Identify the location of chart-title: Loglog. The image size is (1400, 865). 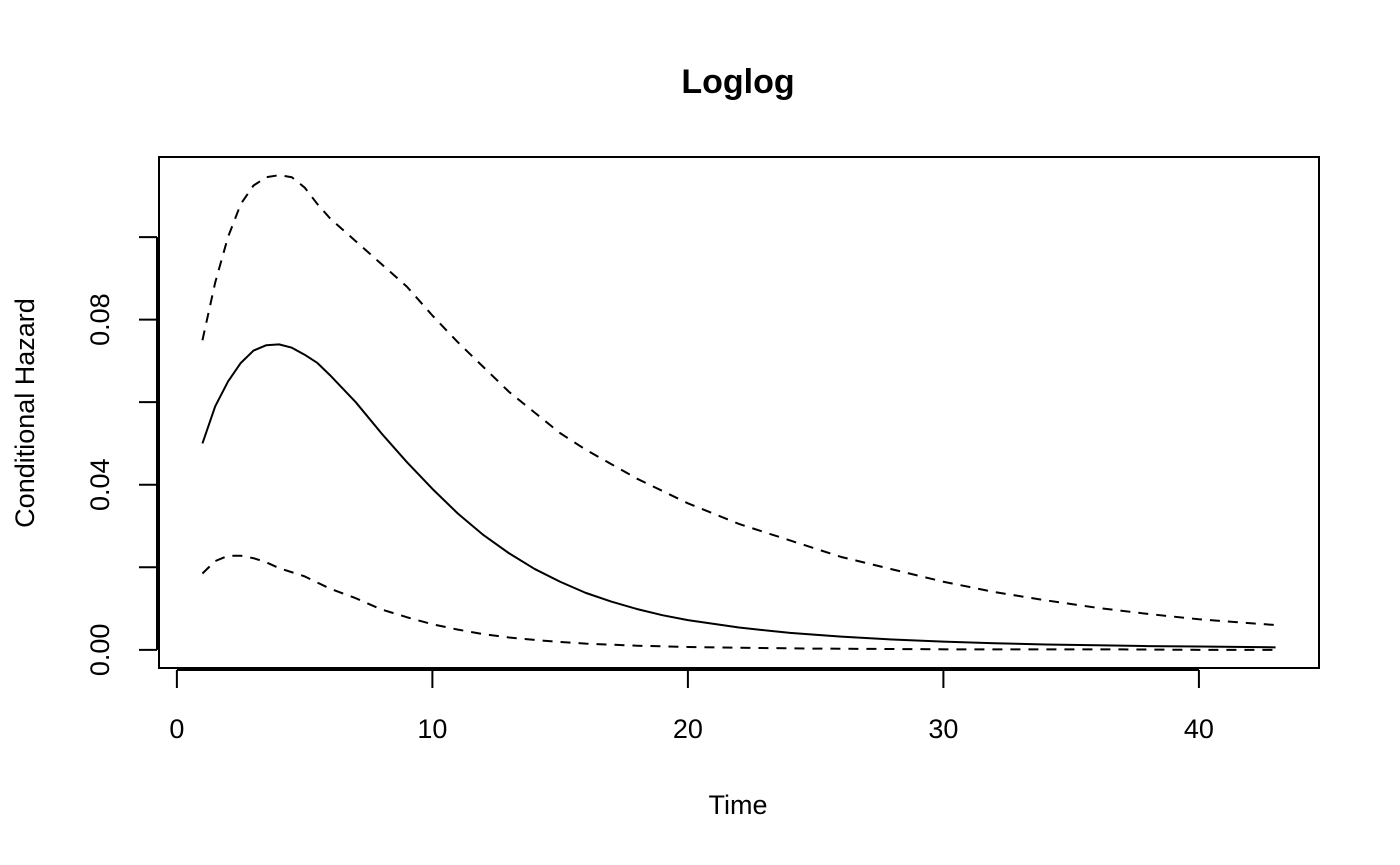
(737, 82).